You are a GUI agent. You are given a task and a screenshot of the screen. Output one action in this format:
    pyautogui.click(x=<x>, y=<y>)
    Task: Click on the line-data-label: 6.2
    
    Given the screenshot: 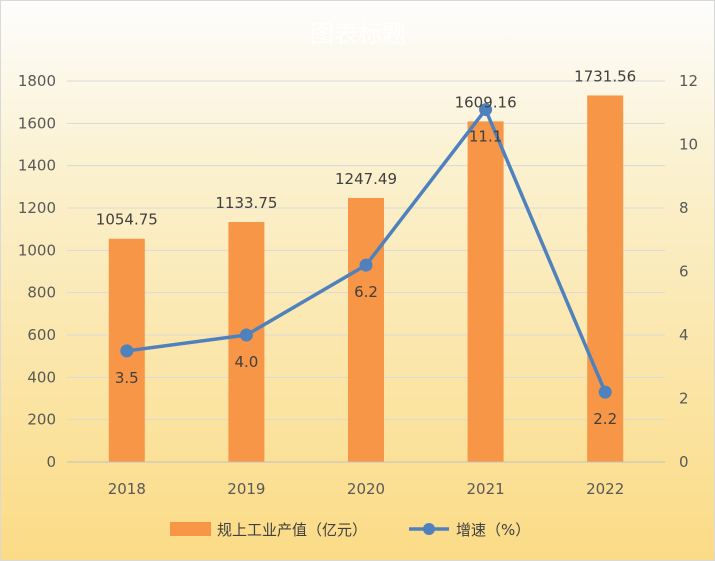 What is the action you would take?
    pyautogui.click(x=366, y=292)
    